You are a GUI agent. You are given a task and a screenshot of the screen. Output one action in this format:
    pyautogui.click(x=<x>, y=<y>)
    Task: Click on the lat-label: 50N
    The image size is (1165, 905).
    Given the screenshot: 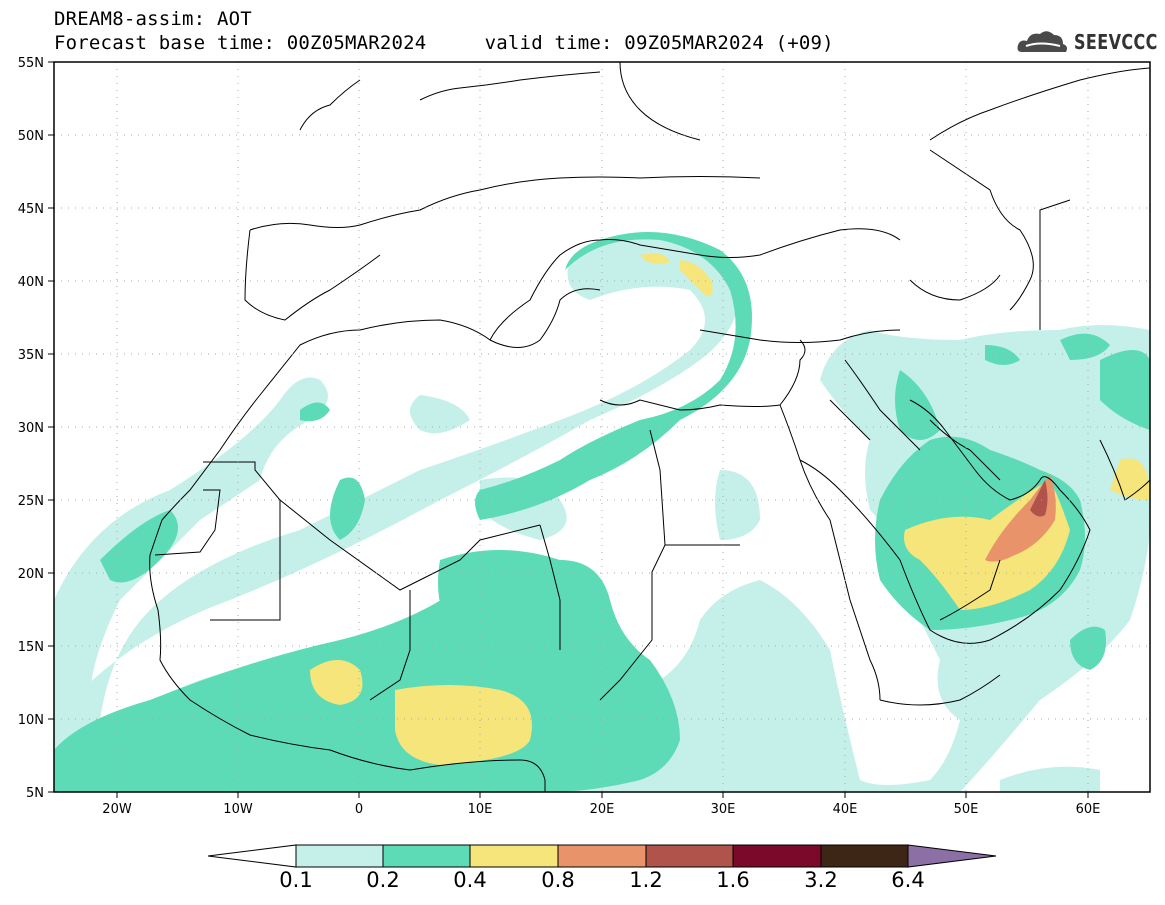 What is the action you would take?
    pyautogui.click(x=31, y=136)
    